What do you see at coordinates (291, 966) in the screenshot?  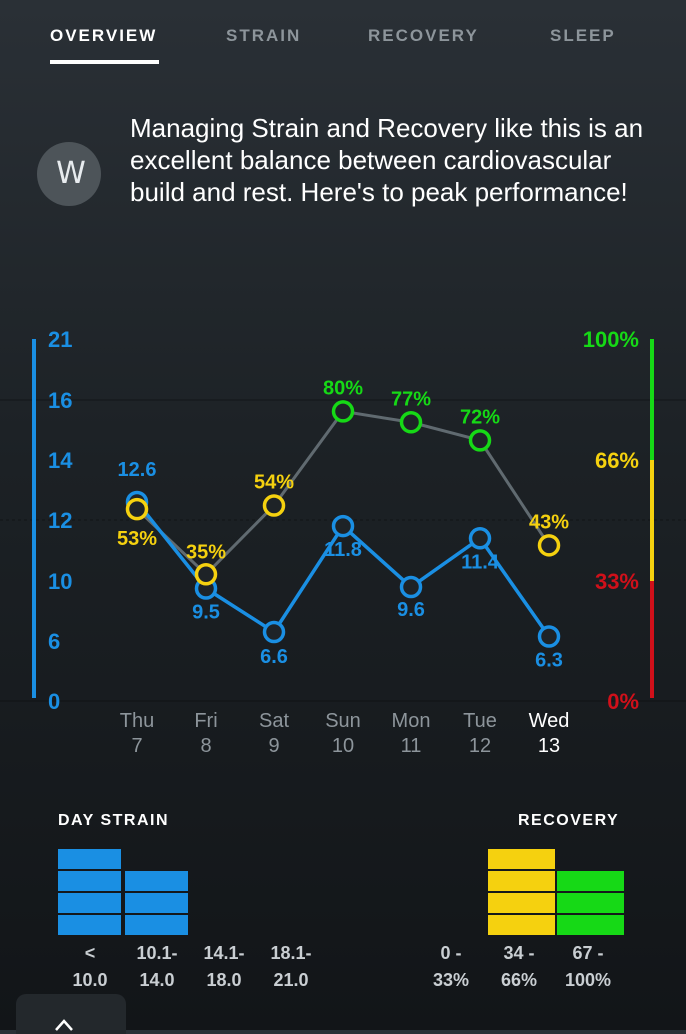 I see `day-strain-bin-label: 18.1- 21.0` at bounding box center [291, 966].